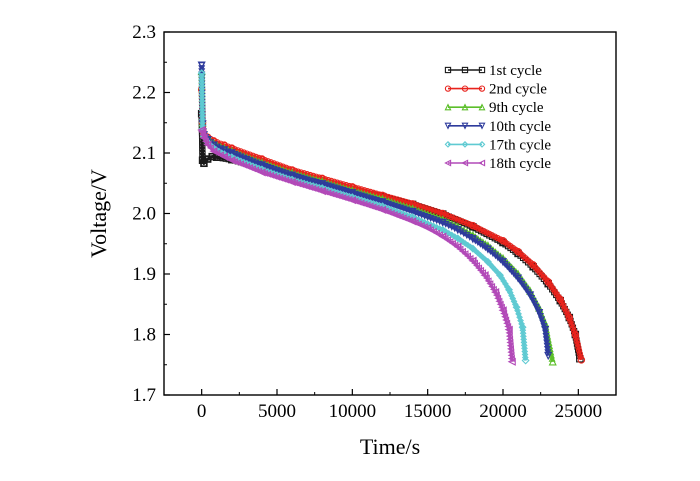 The image size is (700, 481). What do you see at coordinates (144, 395) in the screenshot?
I see `y-tick-label: 1.7` at bounding box center [144, 395].